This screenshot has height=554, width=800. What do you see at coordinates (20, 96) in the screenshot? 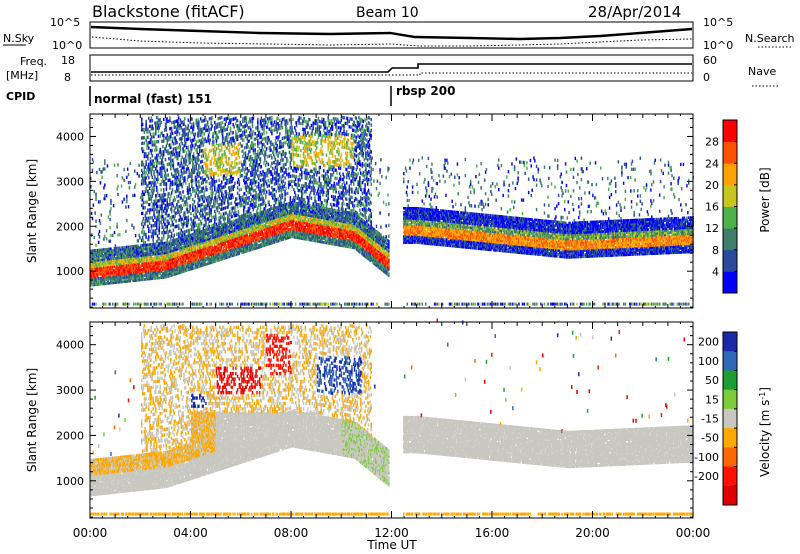
I see `cpid-label: CPID` at bounding box center [20, 96].